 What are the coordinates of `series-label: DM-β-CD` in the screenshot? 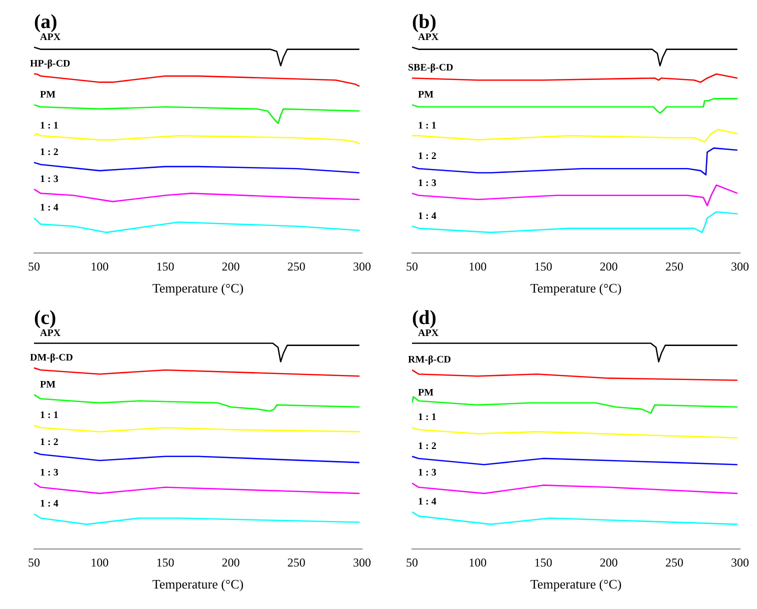 It's located at (52, 358).